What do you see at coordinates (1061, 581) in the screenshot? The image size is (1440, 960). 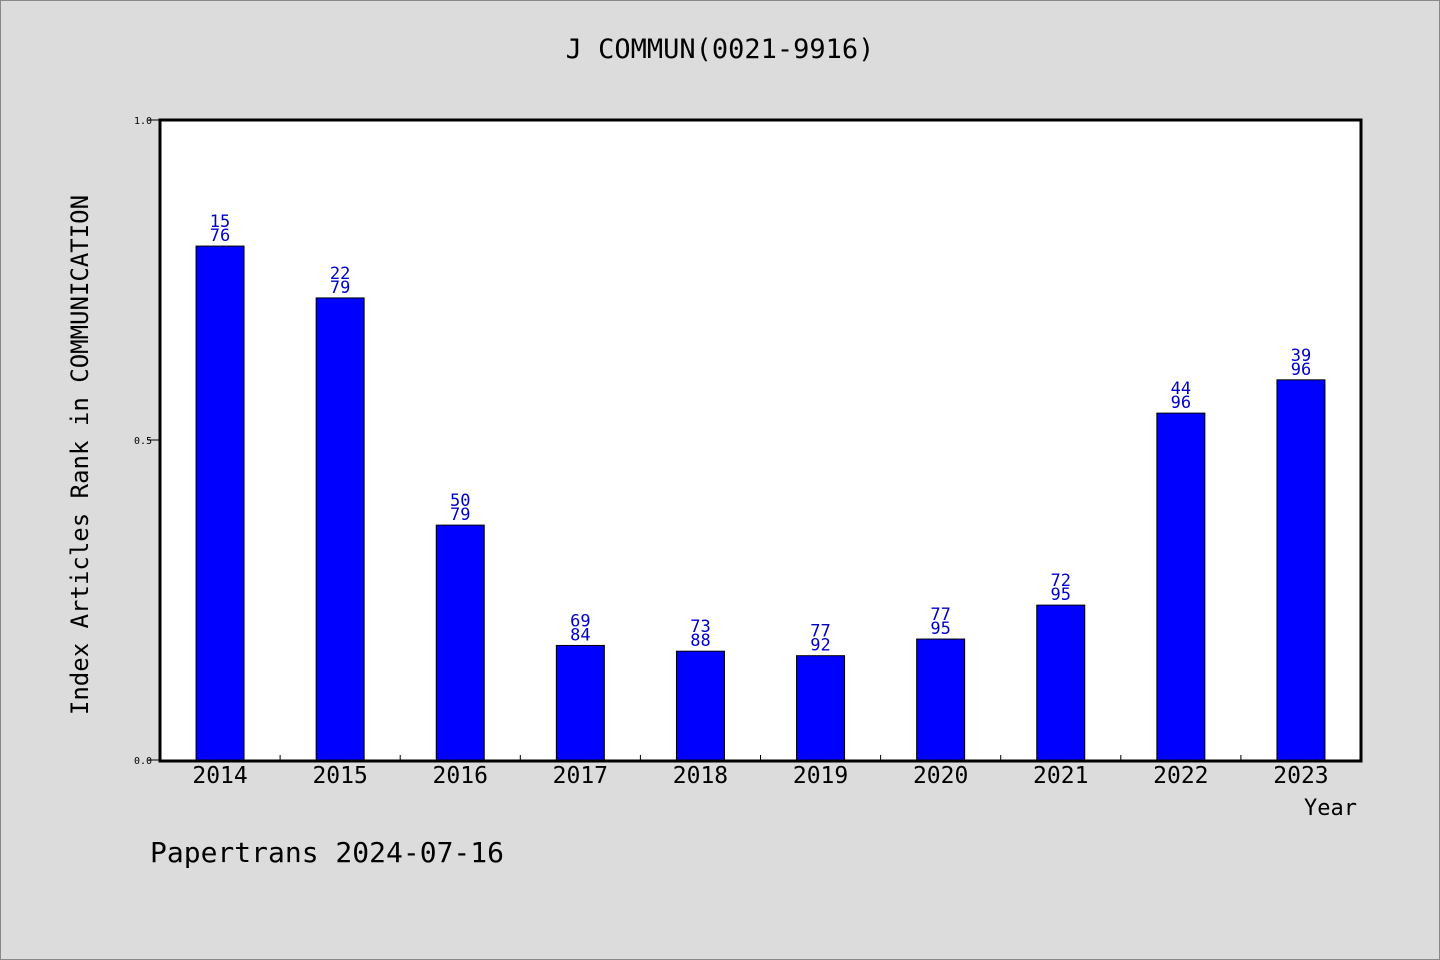 I see `data-label-top-2021: 72` at bounding box center [1061, 581].